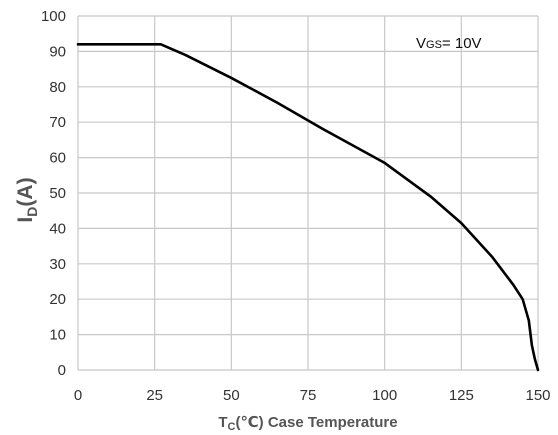 This screenshot has height=435, width=558. Describe the element at coordinates (222, 422) in the screenshot. I see `x-axis-label-main: T` at that location.